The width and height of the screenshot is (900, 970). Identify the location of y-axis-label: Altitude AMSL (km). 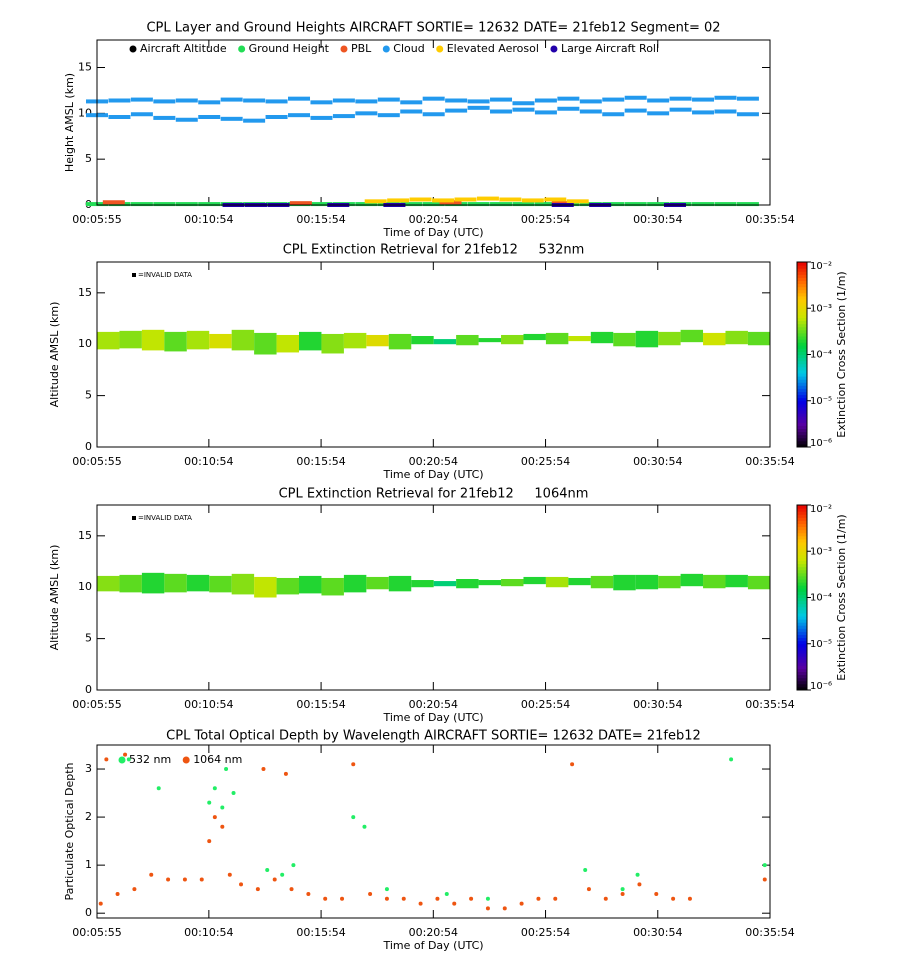
(54, 598).